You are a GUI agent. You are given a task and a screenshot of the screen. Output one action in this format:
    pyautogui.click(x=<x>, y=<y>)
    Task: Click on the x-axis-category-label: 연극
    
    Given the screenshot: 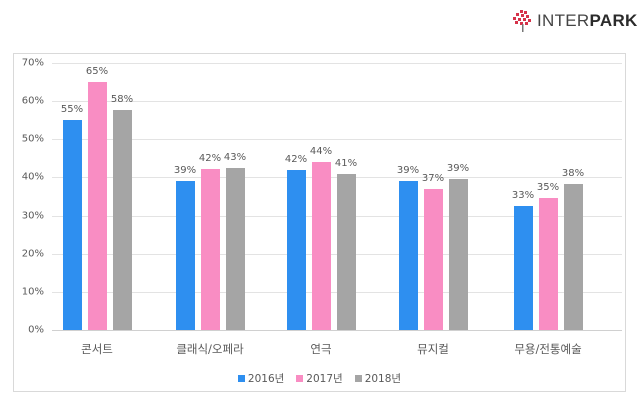 What is the action you would take?
    pyautogui.click(x=321, y=349)
    